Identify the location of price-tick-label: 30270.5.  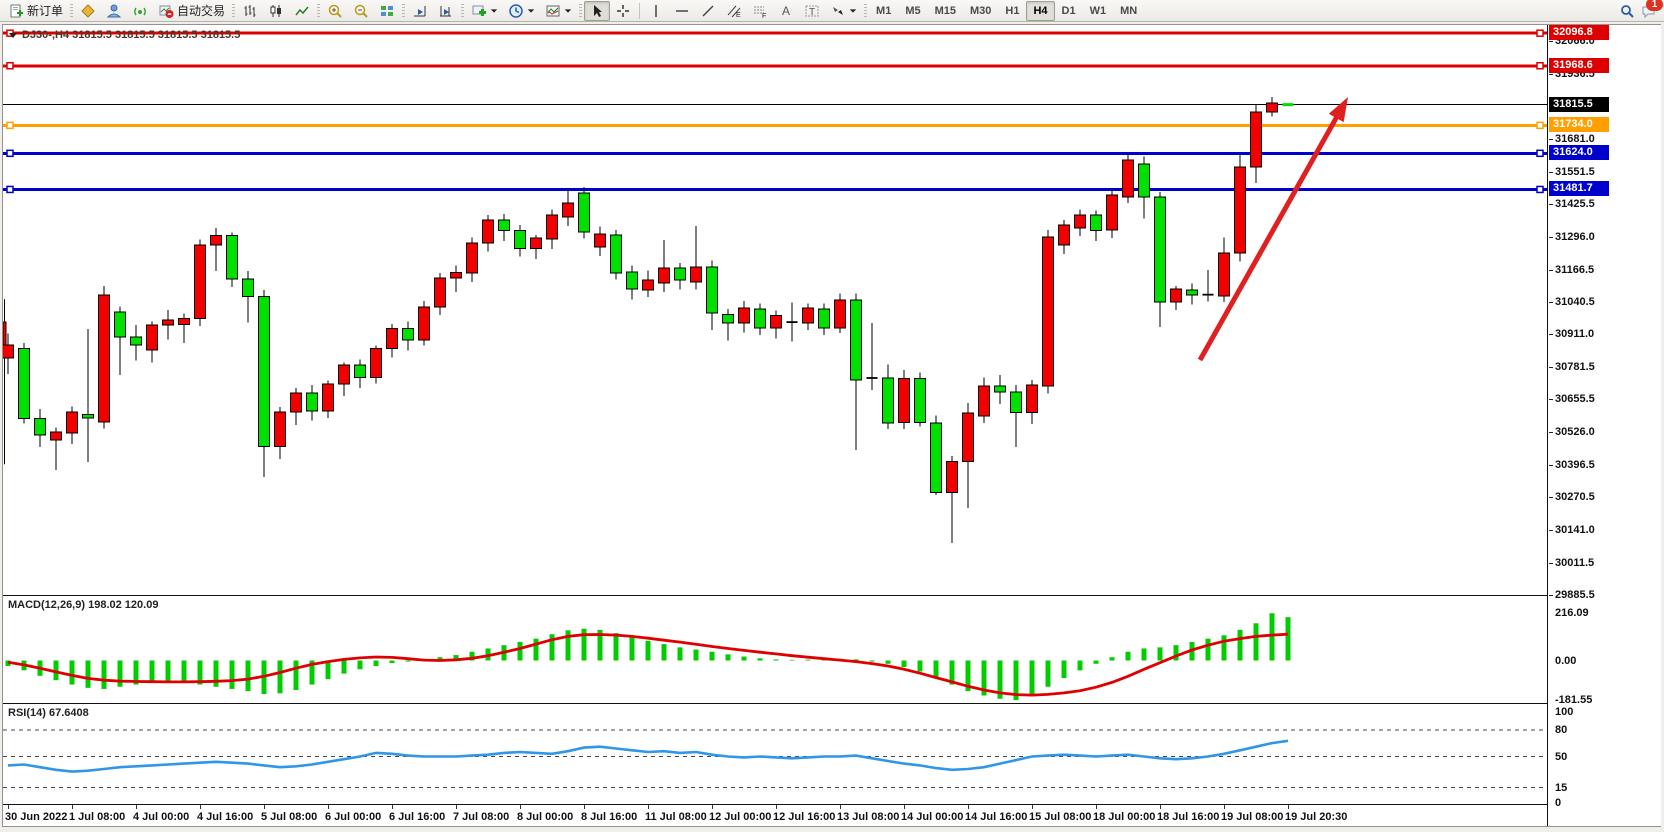
(1575, 497).